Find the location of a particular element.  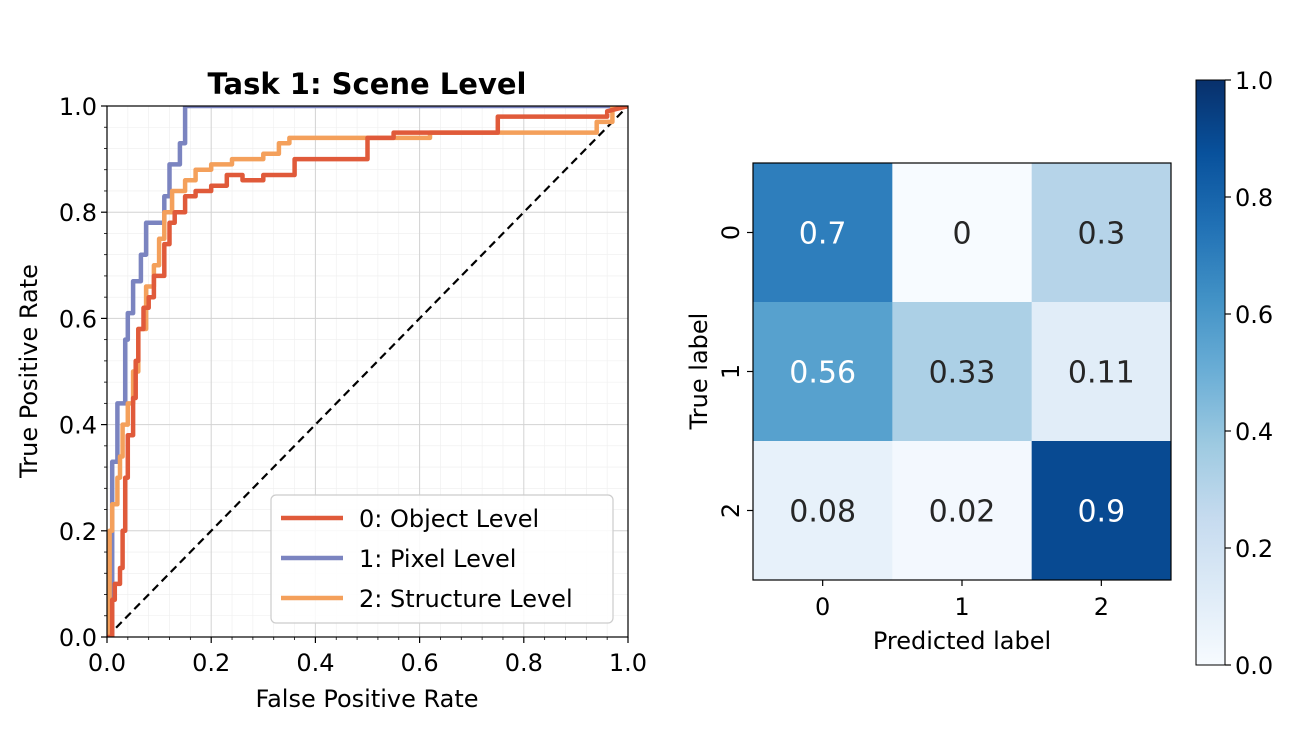

cm-cell-label: 0.11 is located at coordinates (1101, 373).